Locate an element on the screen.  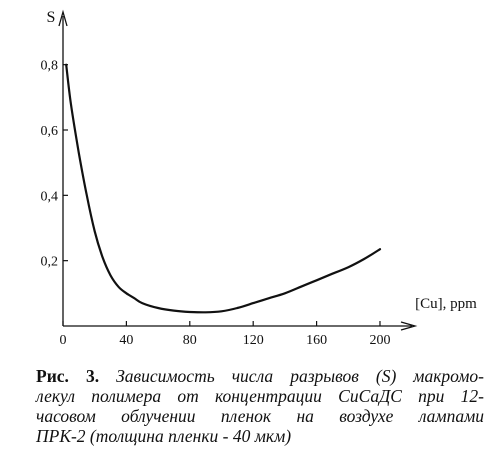
y-tick-label: 0,2 is located at coordinates (50, 262).